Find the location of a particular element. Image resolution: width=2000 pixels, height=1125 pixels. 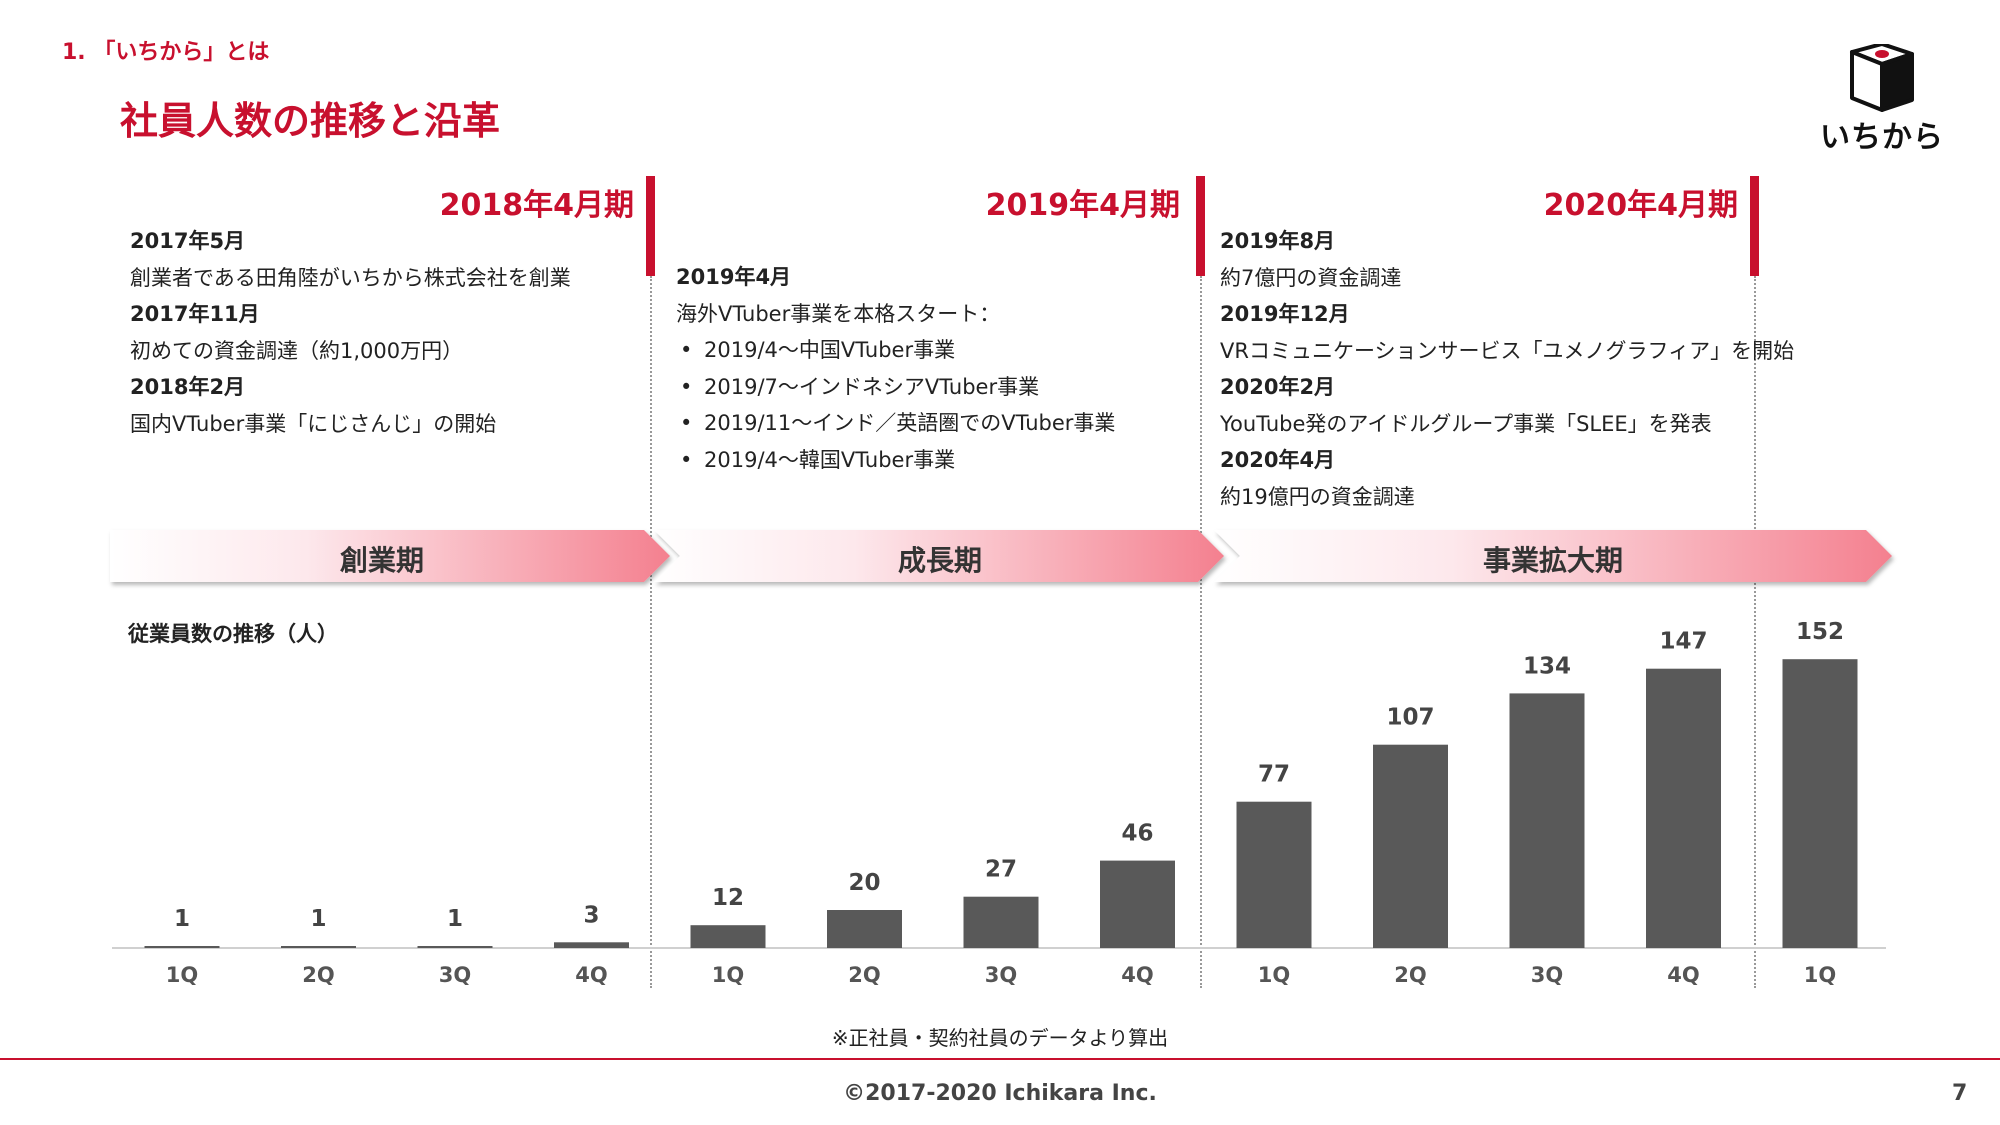

phase-label-growth: 成長期 is located at coordinates (939, 560).